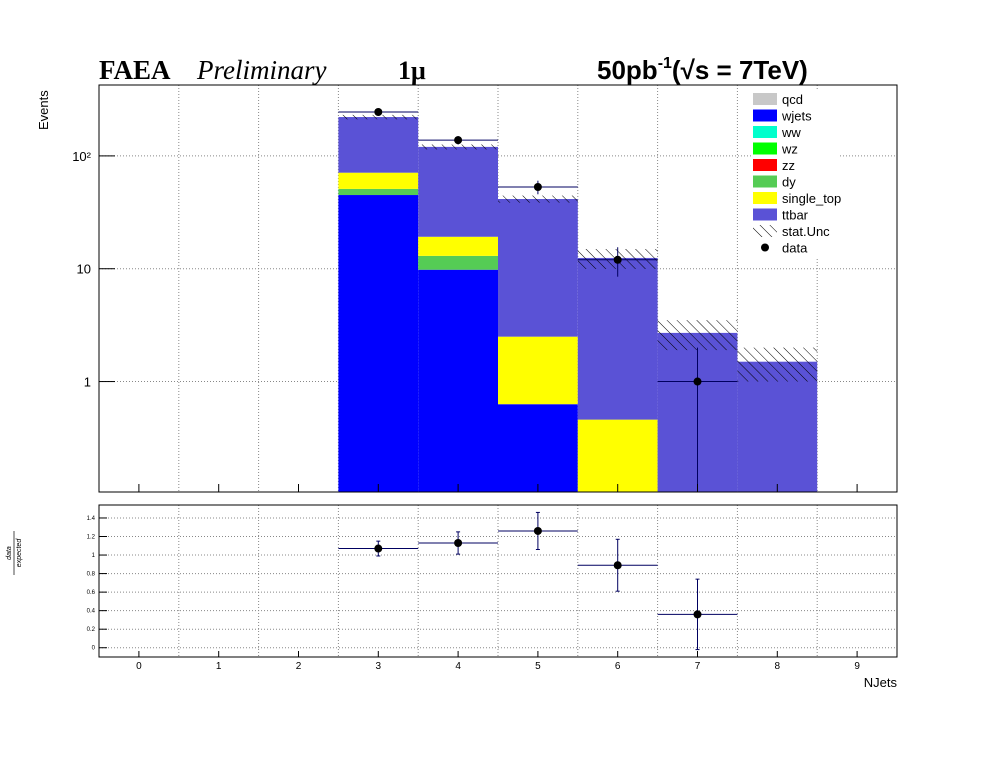  What do you see at coordinates (14, 553) in the screenshot?
I see `ratio-y-label: data expected` at bounding box center [14, 553].